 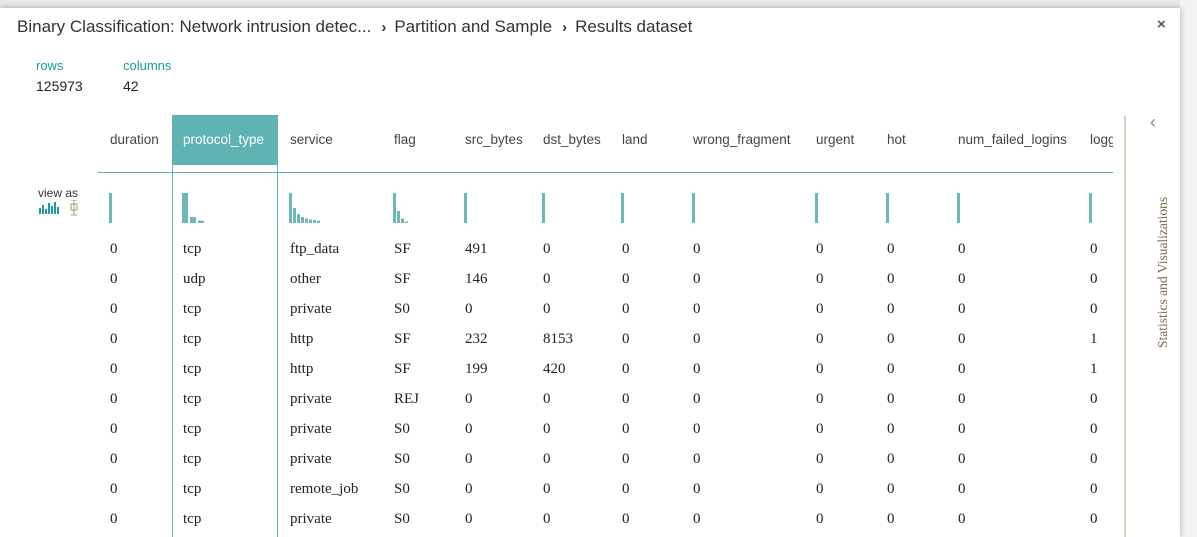 I want to click on table-cell: 232, so click(x=476, y=339).